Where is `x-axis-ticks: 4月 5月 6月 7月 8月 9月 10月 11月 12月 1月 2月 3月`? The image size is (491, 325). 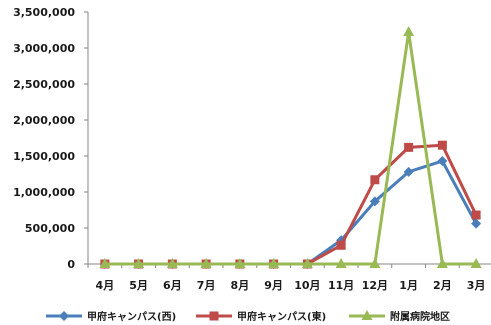 x-axis-ticks: 4月 5月 6月 7月 8月 9月 10月 11月 12月 1月 2月 3月 is located at coordinates (286, 278).